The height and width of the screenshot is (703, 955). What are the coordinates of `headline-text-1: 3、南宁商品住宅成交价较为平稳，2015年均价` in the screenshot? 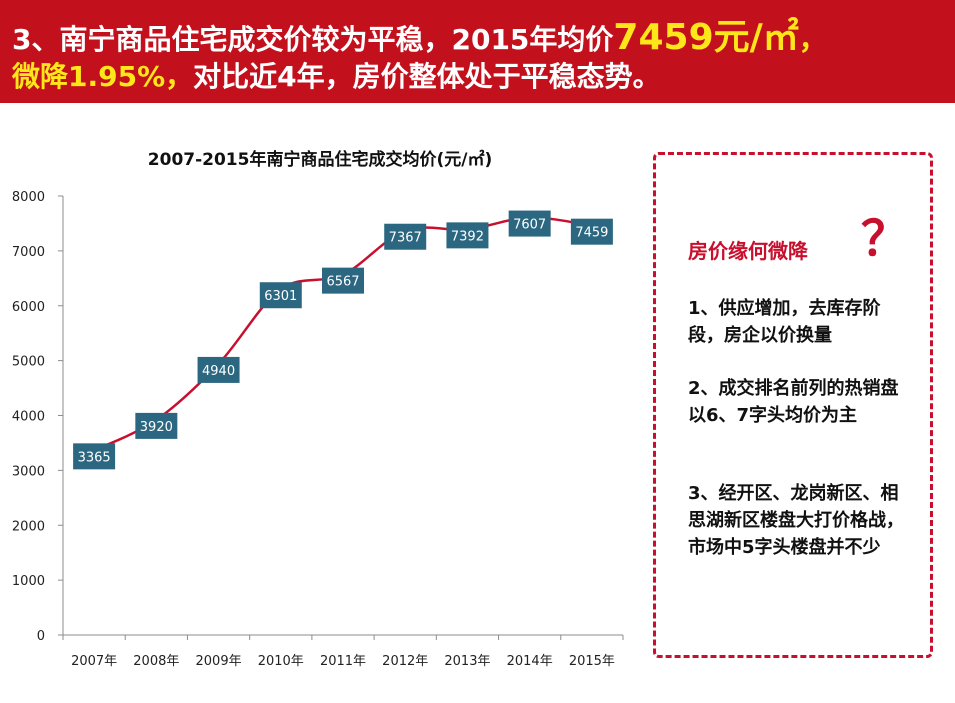 It's located at (313, 39).